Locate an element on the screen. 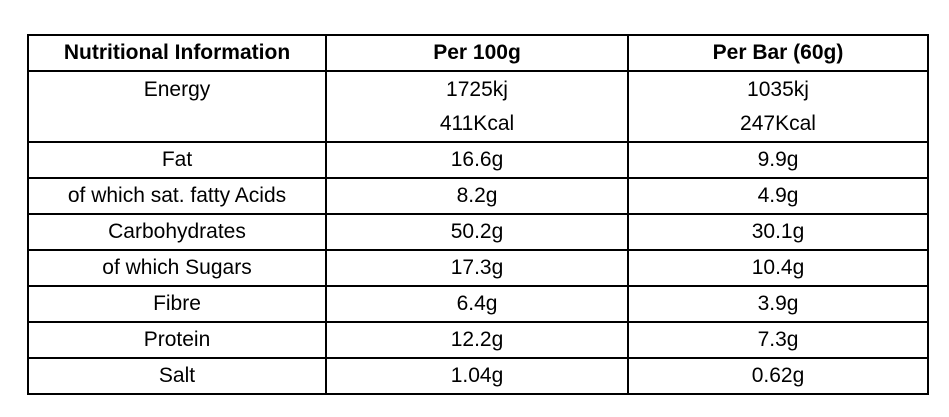  sat-fatty-acids-per-100g: 8.2g is located at coordinates (477, 196).